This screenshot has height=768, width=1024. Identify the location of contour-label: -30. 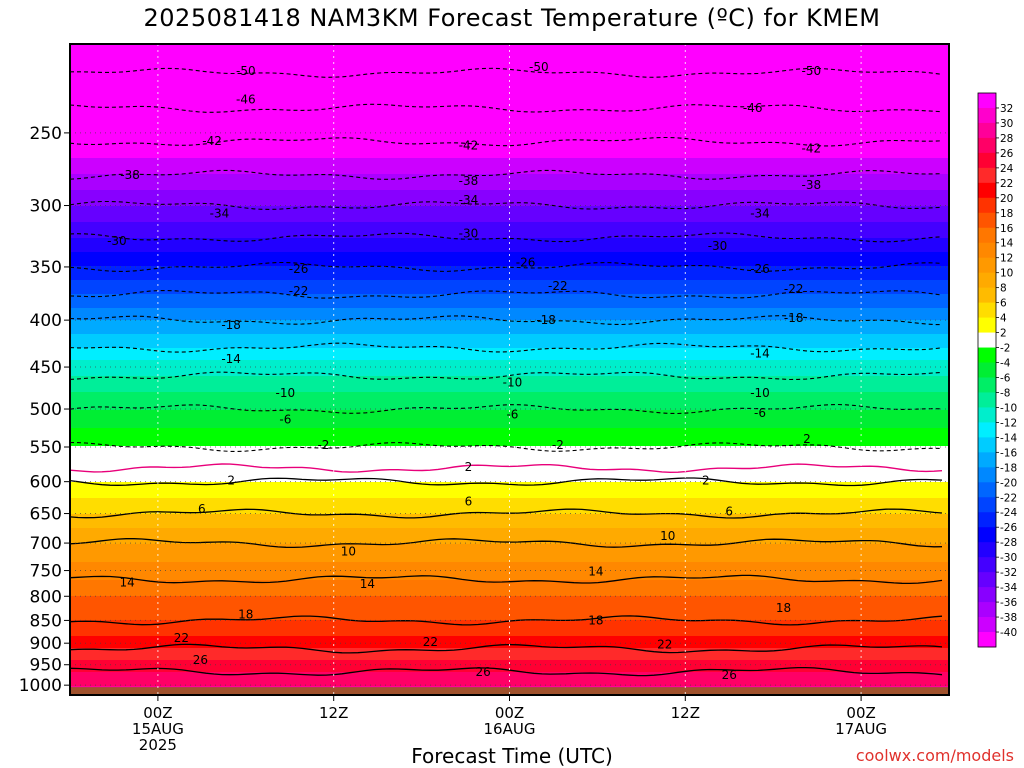
(718, 246).